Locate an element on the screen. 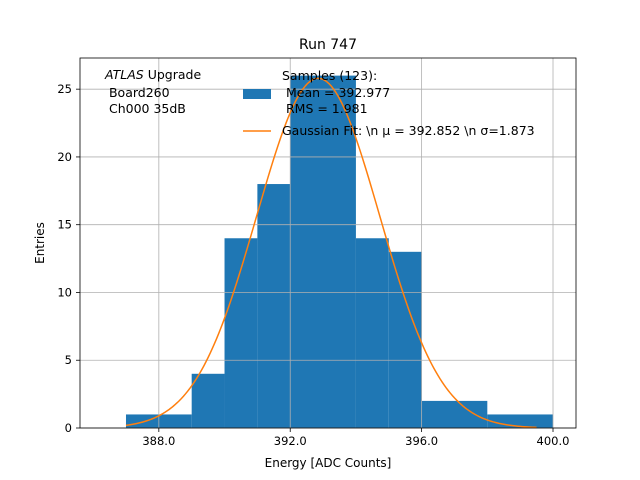 The height and width of the screenshot is (480, 640). x-tick-label-0: 388.0 is located at coordinates (158, 441).